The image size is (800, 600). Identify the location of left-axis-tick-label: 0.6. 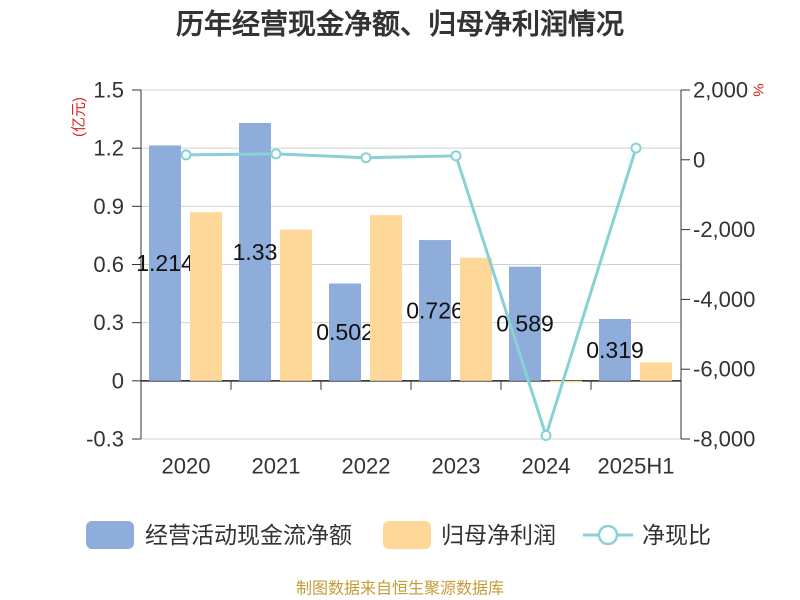
(108, 264).